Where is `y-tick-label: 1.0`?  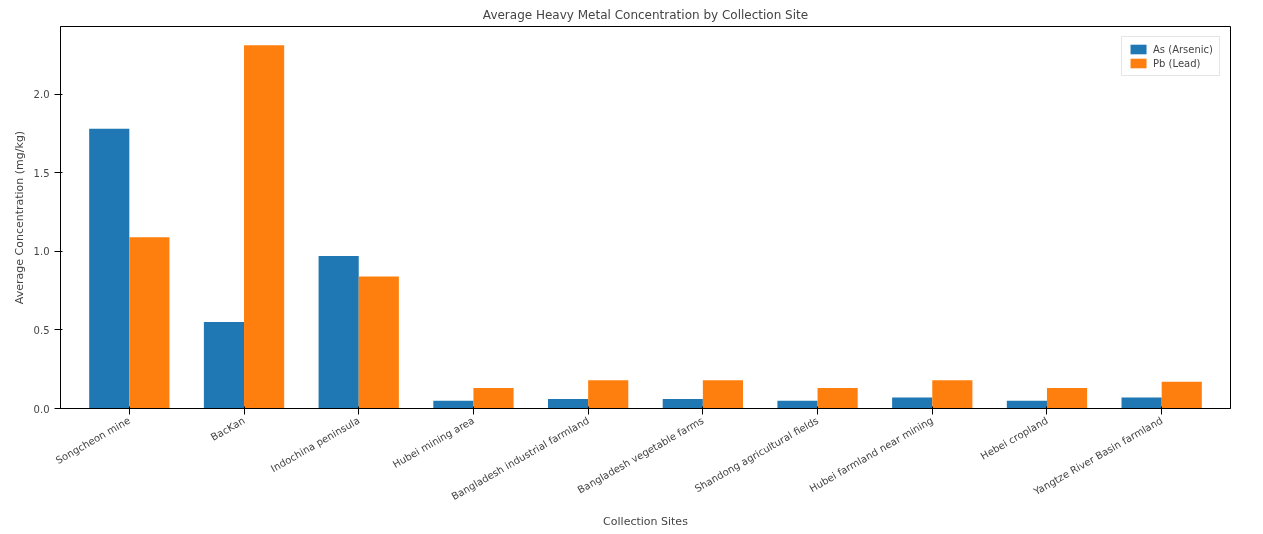 y-tick-label: 1.0 is located at coordinates (41, 252).